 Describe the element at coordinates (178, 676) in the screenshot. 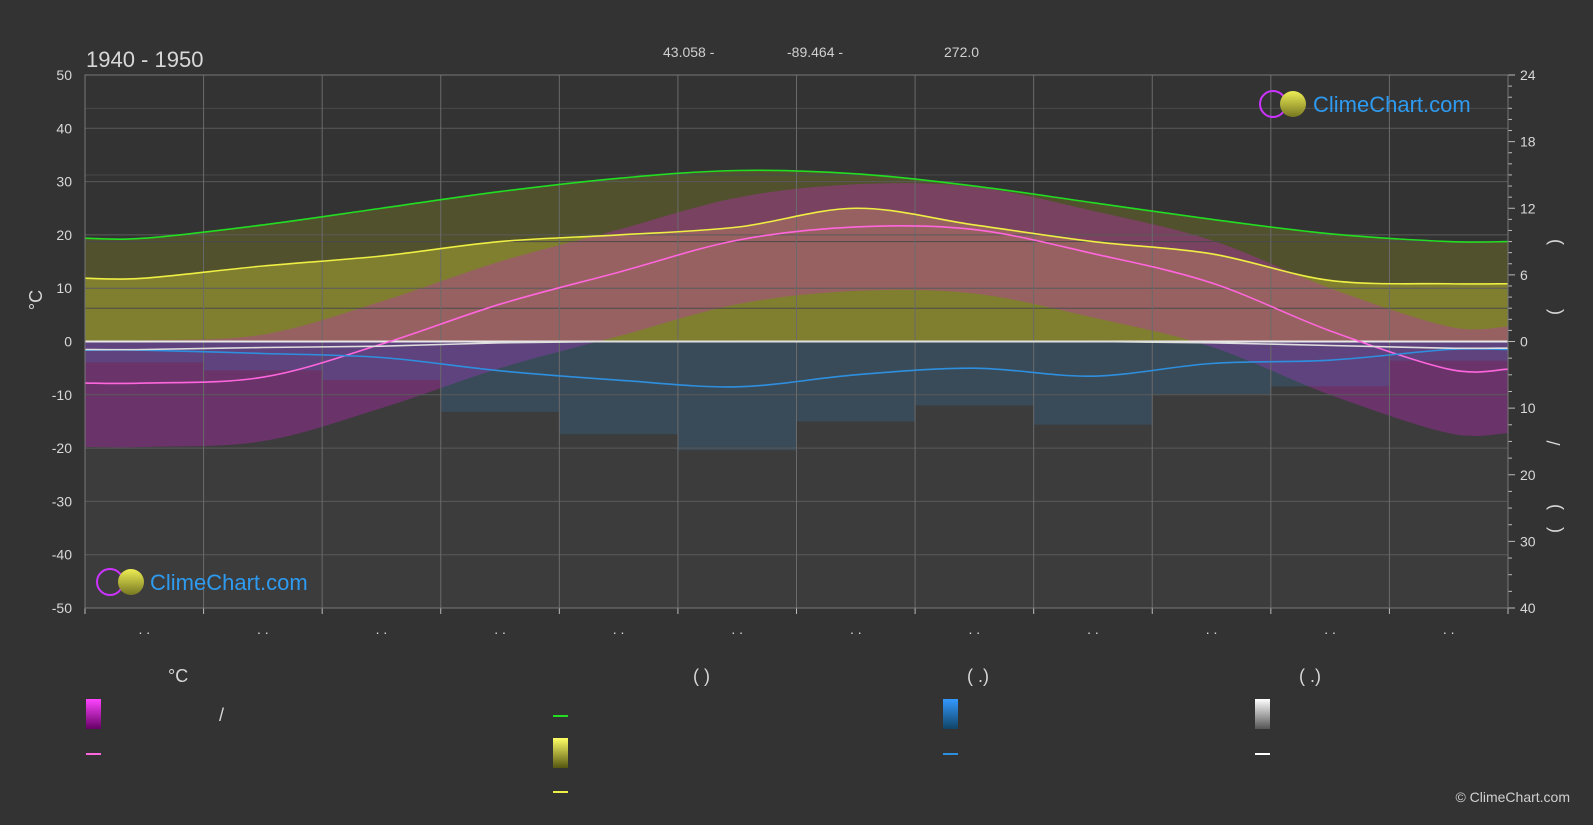

I see `legend-header-temperature: °C` at that location.